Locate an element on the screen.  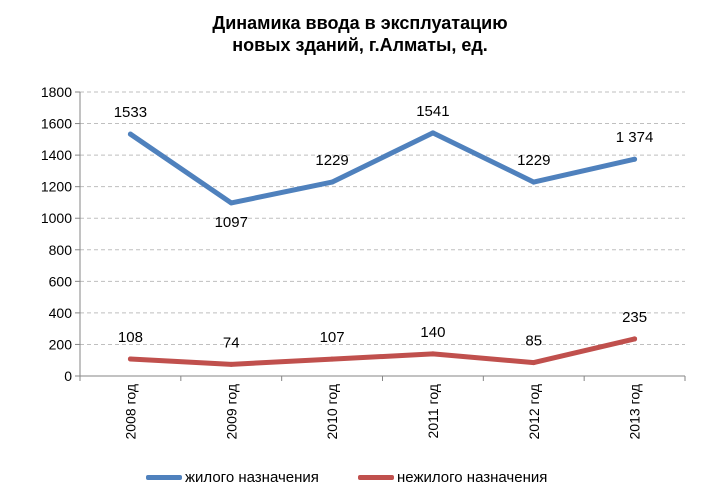
legend-item: жилого назначения is located at coordinates (232, 477).